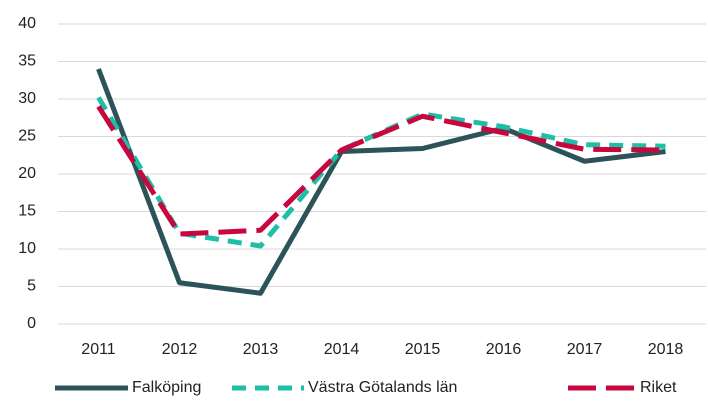 This screenshot has height=403, width=708. Describe the element at coordinates (504, 349) in the screenshot. I see `x-tick-label: 2016` at that location.